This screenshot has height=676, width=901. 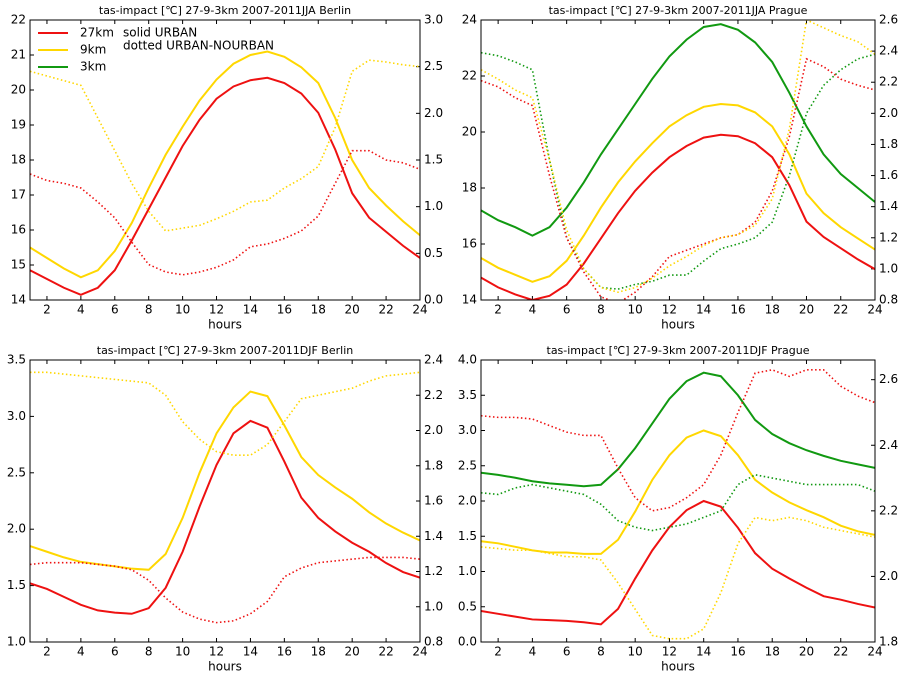 I want to click on y-tick-label: 0.5, so click(x=467, y=606).